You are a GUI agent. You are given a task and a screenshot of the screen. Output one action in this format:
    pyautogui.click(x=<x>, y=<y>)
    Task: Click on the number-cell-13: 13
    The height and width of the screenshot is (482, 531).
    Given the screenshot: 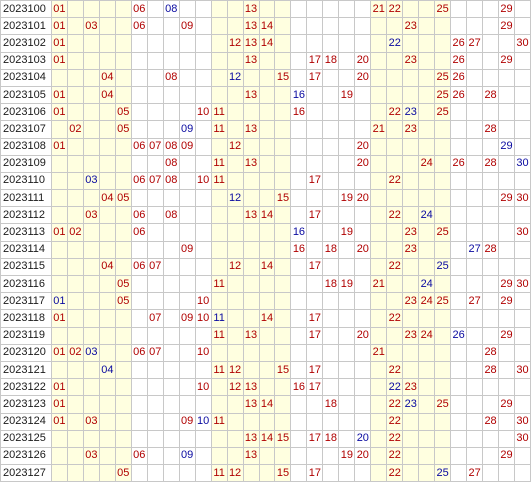 What is the action you would take?
    pyautogui.click(x=251, y=438)
    